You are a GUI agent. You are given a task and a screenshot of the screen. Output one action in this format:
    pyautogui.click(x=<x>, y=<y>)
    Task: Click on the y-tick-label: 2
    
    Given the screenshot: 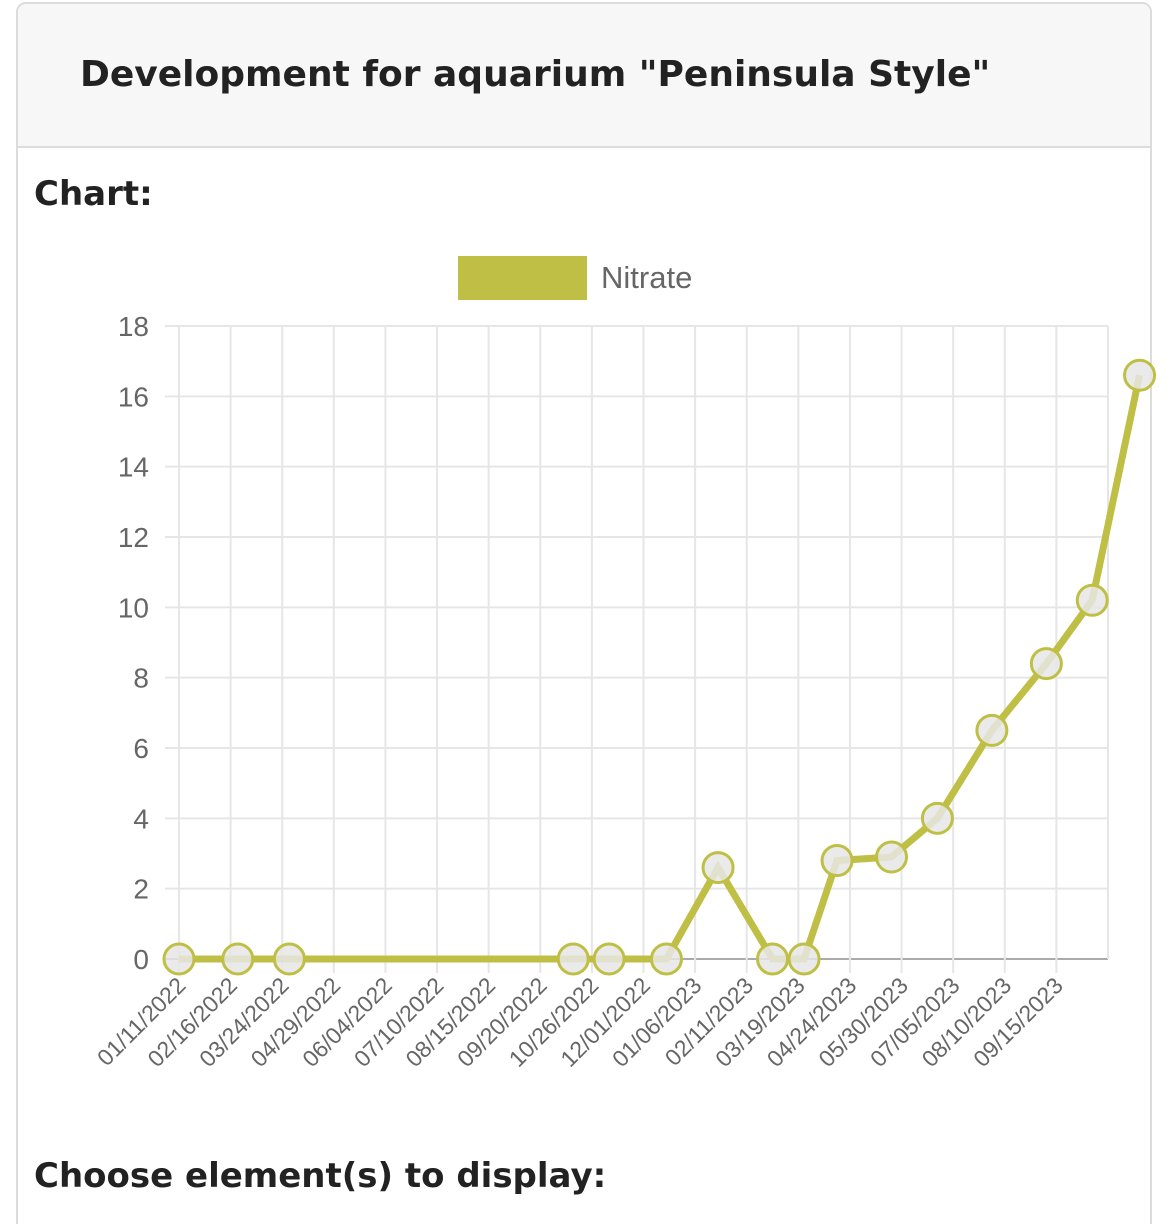 What is the action you would take?
    pyautogui.click(x=141, y=889)
    